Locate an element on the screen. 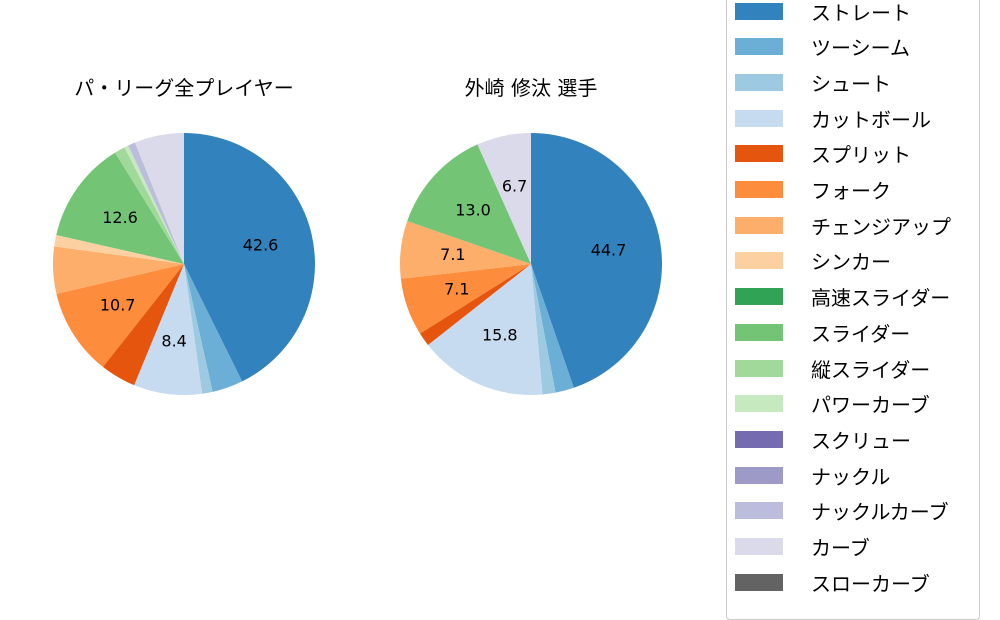 The height and width of the screenshot is (620, 1000). legend-item: 高速スライダー is located at coordinates (843, 298).